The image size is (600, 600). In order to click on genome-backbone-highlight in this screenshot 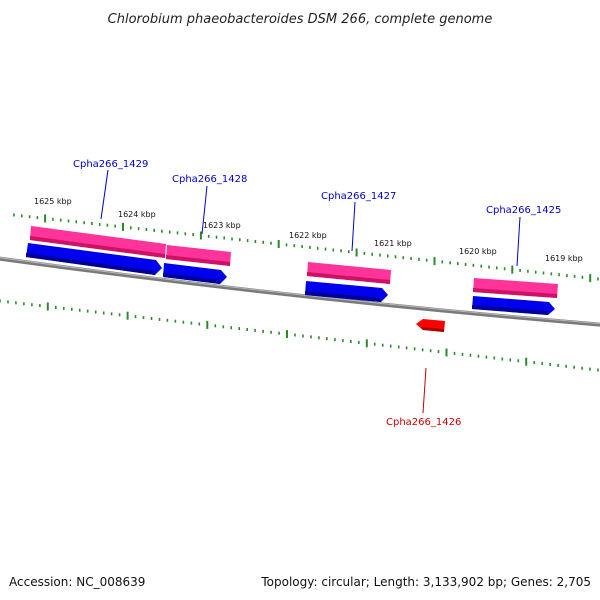, I will do `click(300, 291)`.